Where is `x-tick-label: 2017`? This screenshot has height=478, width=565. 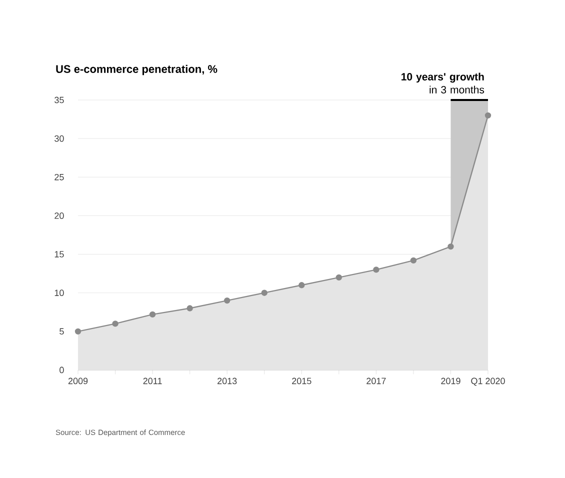
x-tick-label: 2017 is located at coordinates (376, 381).